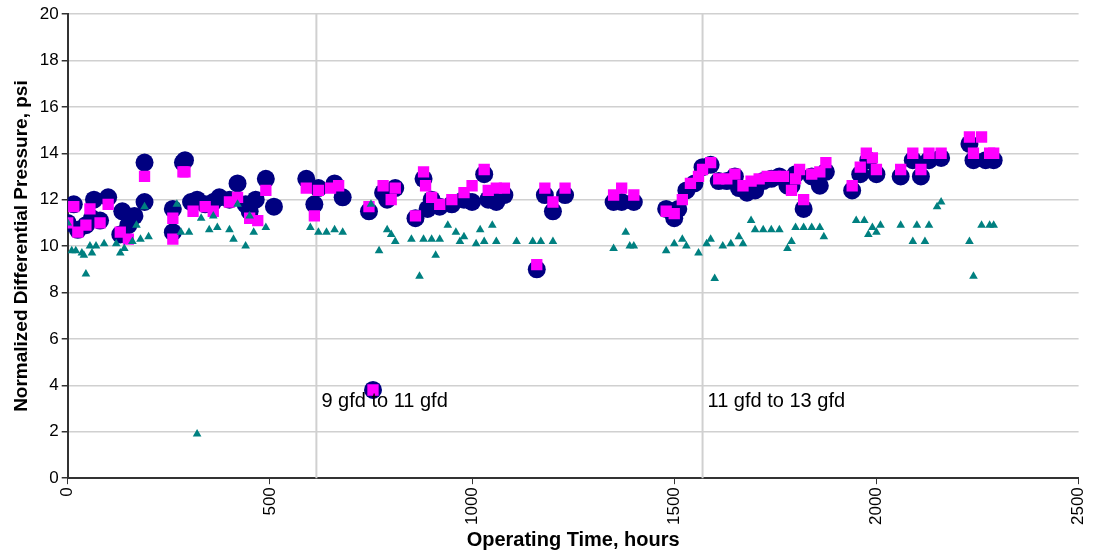  What do you see at coordinates (49, 13) in the screenshot?
I see `y-tick-label: 20` at bounding box center [49, 13].